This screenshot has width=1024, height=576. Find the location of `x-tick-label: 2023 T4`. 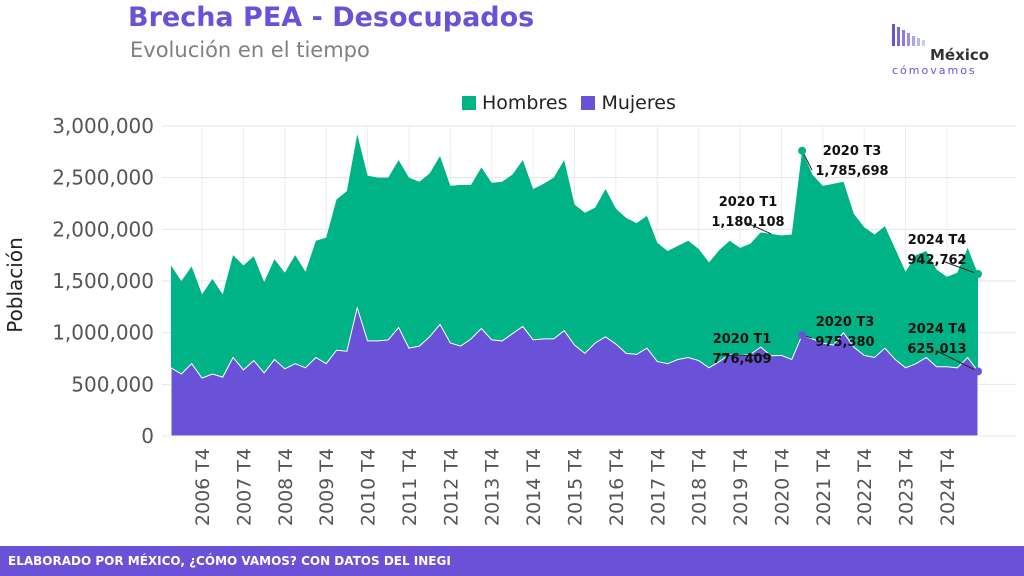

x-tick-label: 2023 T4 is located at coordinates (907, 487).